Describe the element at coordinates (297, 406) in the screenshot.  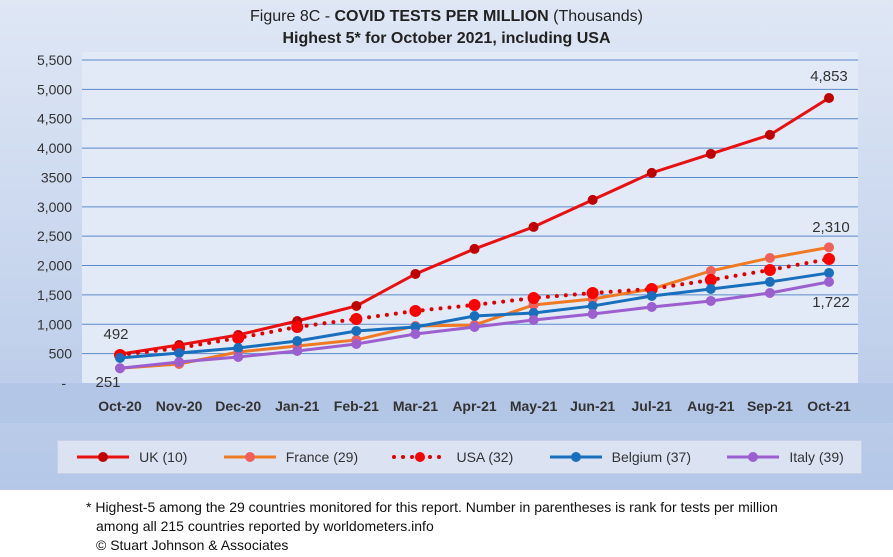
I see `x-tick-label: Jan-21` at that location.